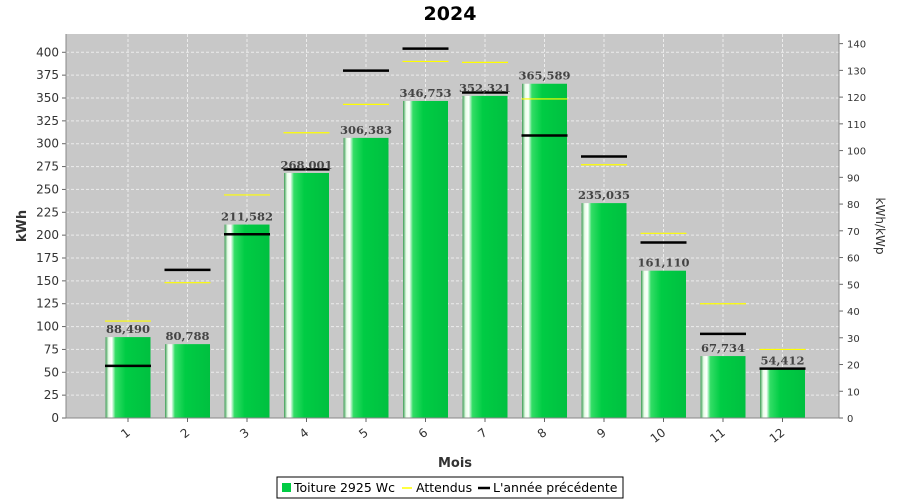 The width and height of the screenshot is (900, 504). I want to click on data-label-month-9: 235,035, so click(604, 195).